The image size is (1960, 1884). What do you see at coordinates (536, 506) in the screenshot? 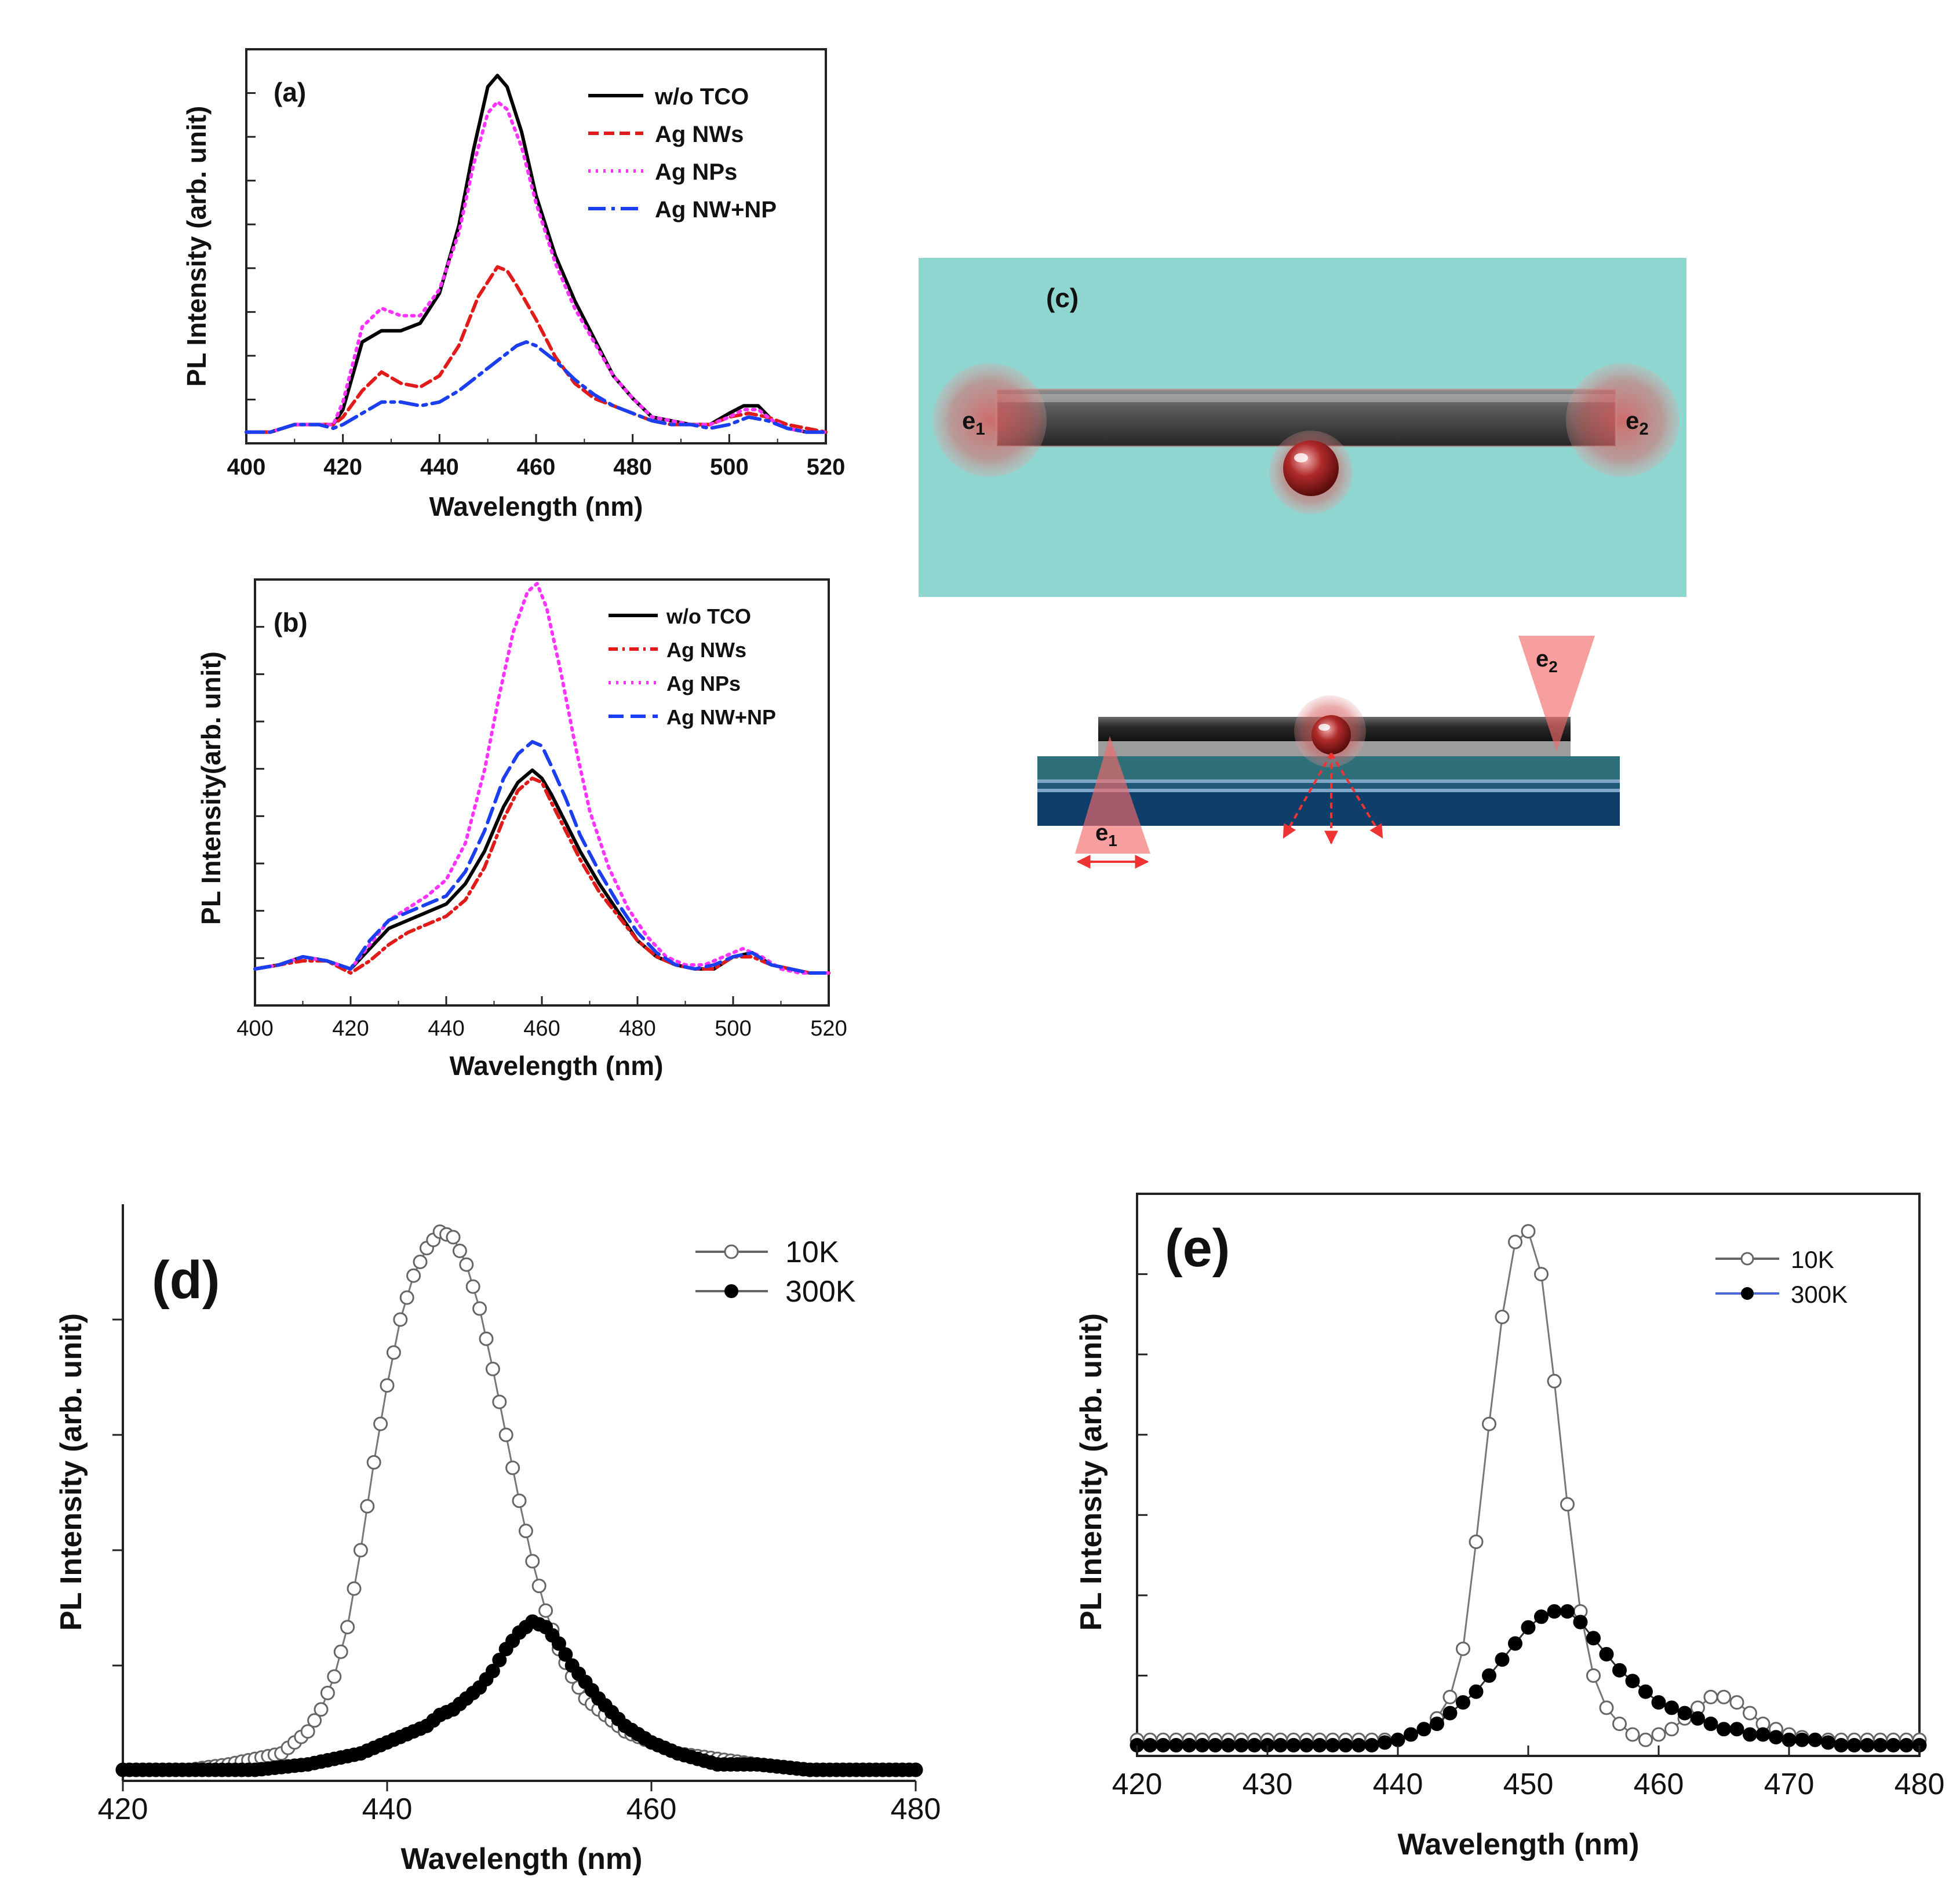
I see `panel-a-xlabel: Wavelength (nm)` at bounding box center [536, 506].